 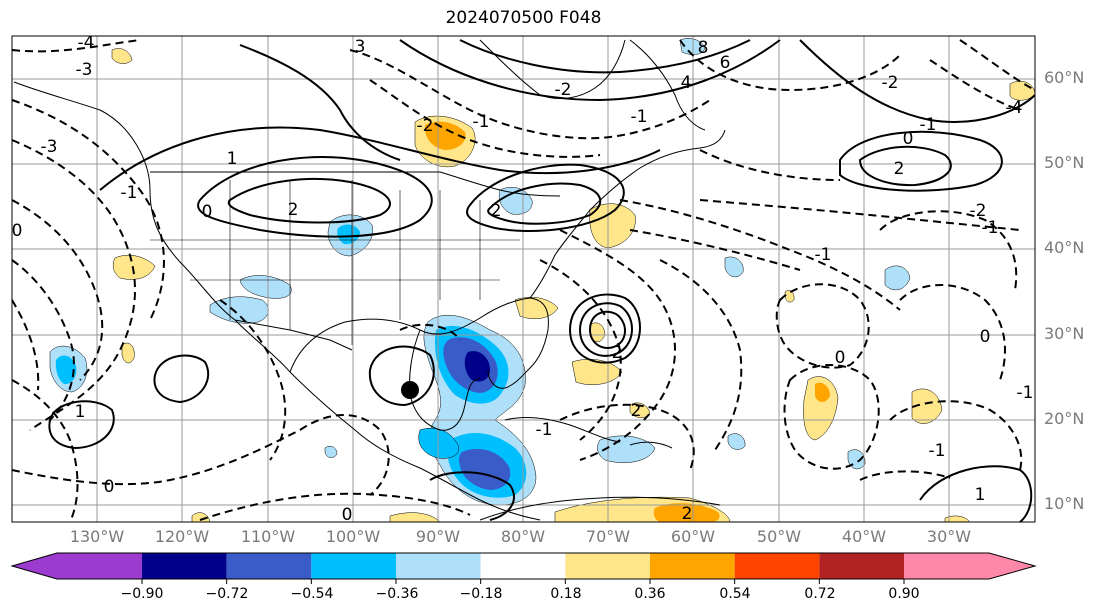 I want to click on blue-atlantic-patch, so click(x=734, y=267).